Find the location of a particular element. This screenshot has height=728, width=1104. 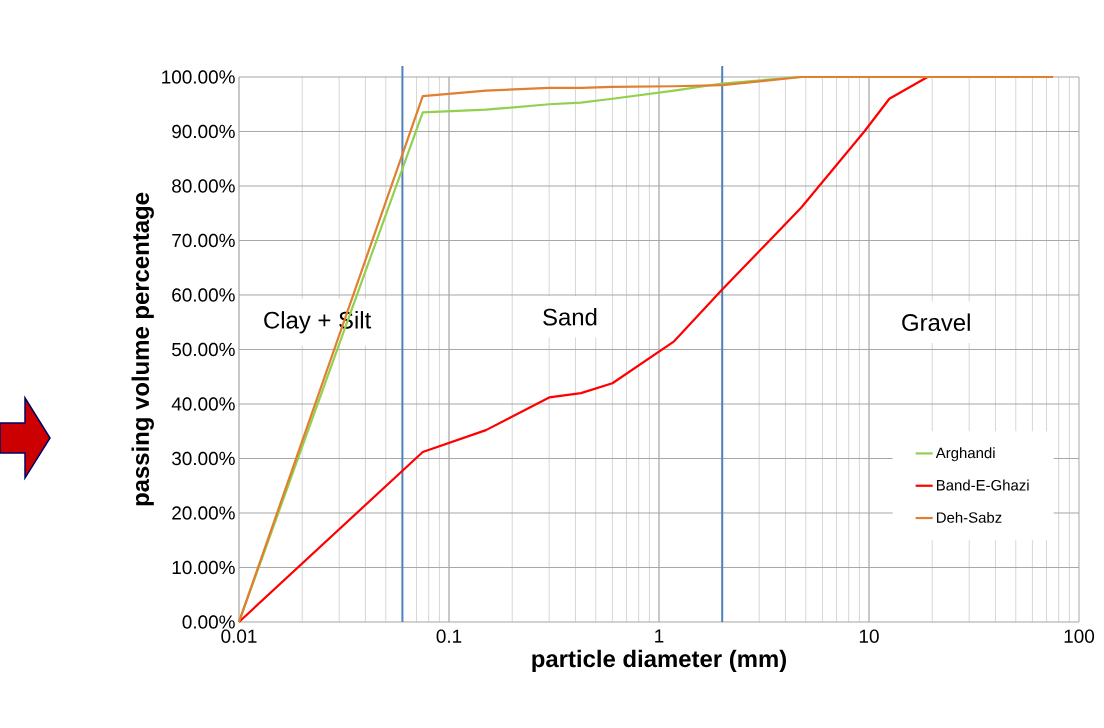

x-axis-title: particle diameter (mm) is located at coordinates (659, 661).